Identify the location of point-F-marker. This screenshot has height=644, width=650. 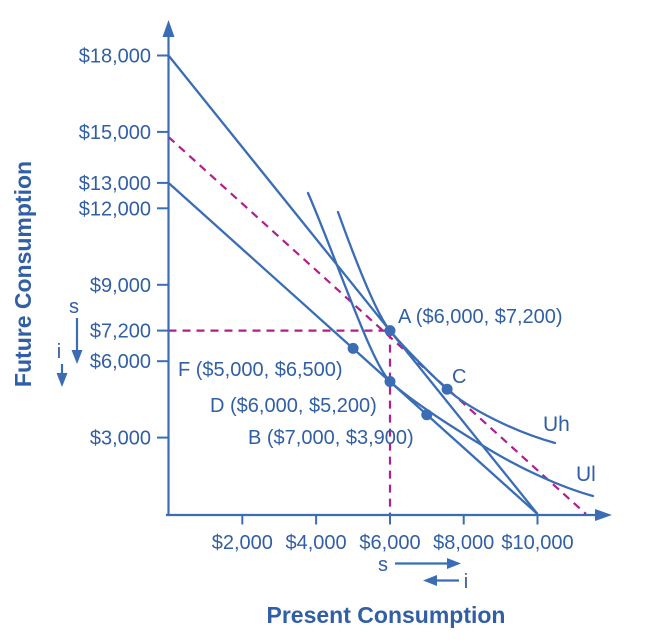
(353, 348).